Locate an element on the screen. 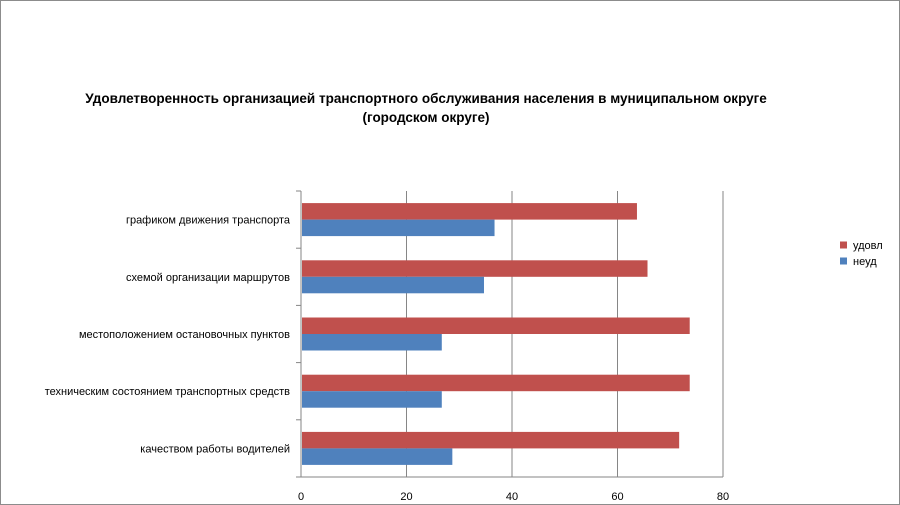 Image resolution: width=900 pixels, height=505 pixels. bar-неуд-0 is located at coordinates (398, 228).